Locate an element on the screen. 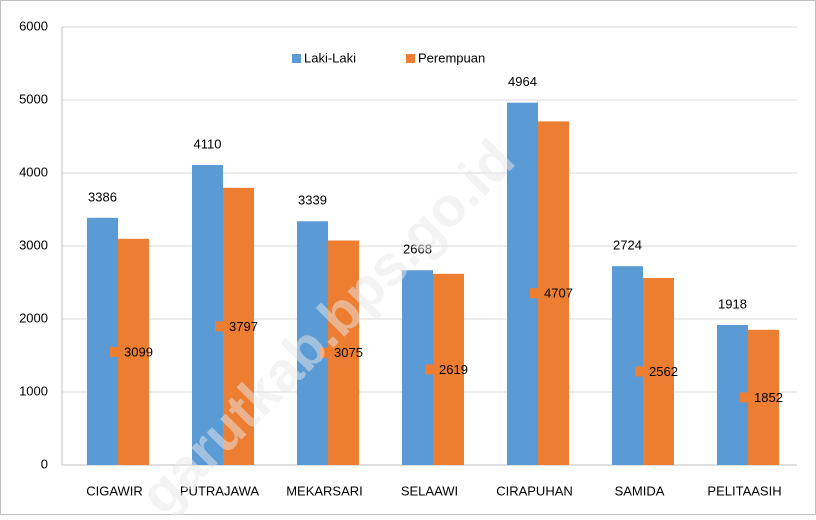  data-label: 1918 is located at coordinates (732, 303).